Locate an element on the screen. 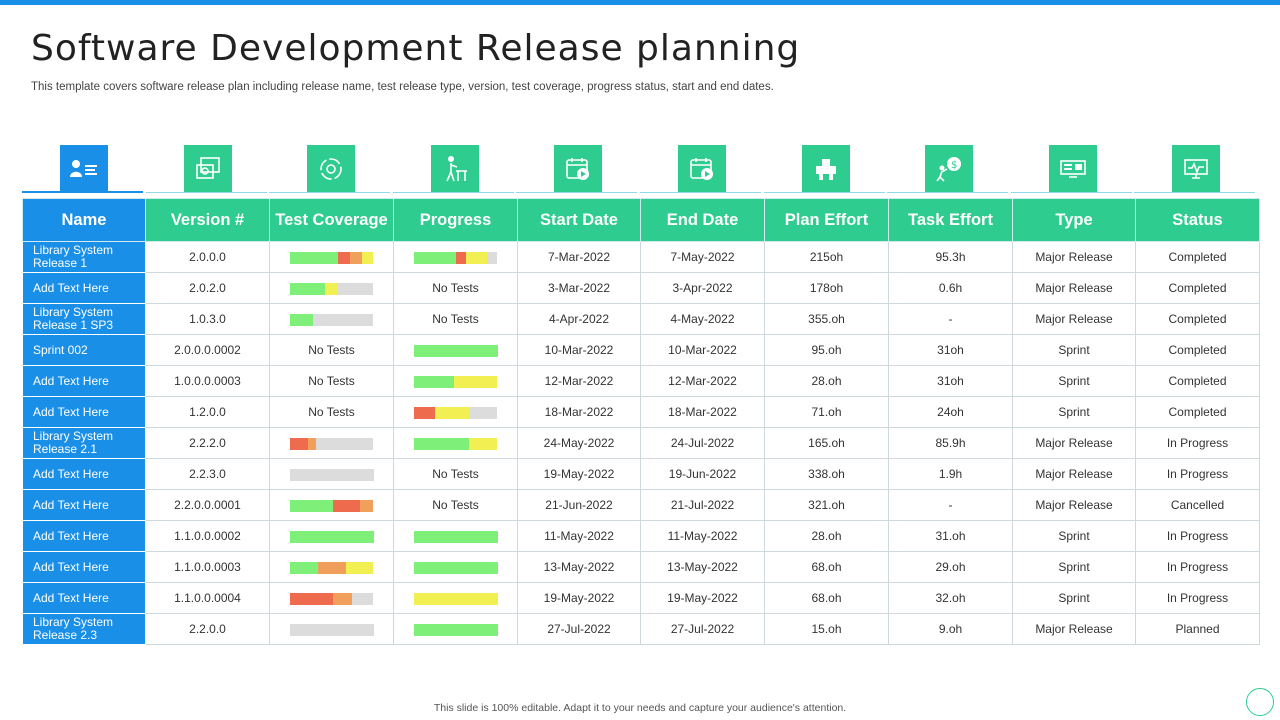 The image size is (1280, 720). column-icon-cell: $ is located at coordinates (949, 170).